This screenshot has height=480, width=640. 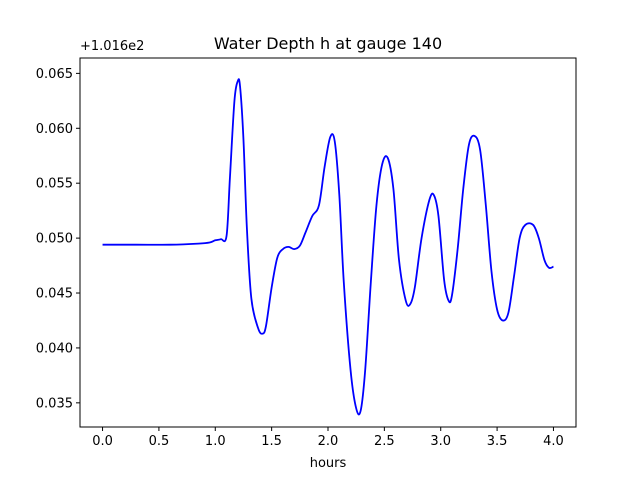 I want to click on y-tick-label: 0.035, so click(x=54, y=403).